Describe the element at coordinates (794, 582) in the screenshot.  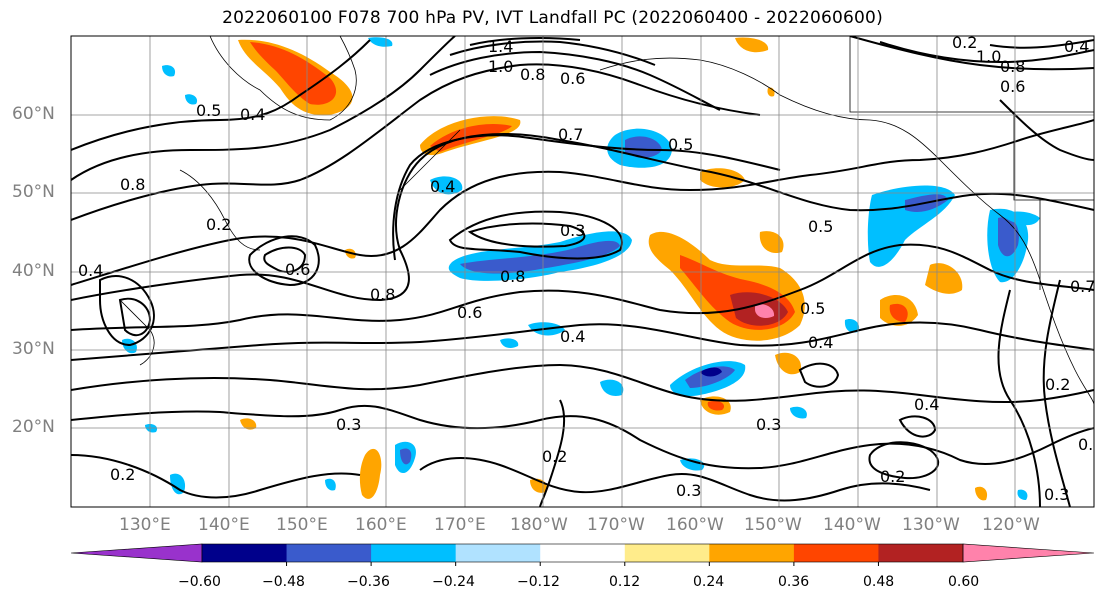
I see `colorbar-tick-label: 0.36` at that location.